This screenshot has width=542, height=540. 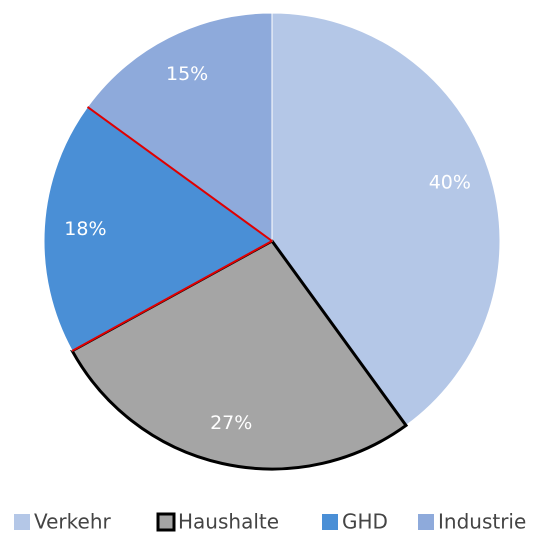 I want to click on data-label: 15%, so click(x=187, y=74).